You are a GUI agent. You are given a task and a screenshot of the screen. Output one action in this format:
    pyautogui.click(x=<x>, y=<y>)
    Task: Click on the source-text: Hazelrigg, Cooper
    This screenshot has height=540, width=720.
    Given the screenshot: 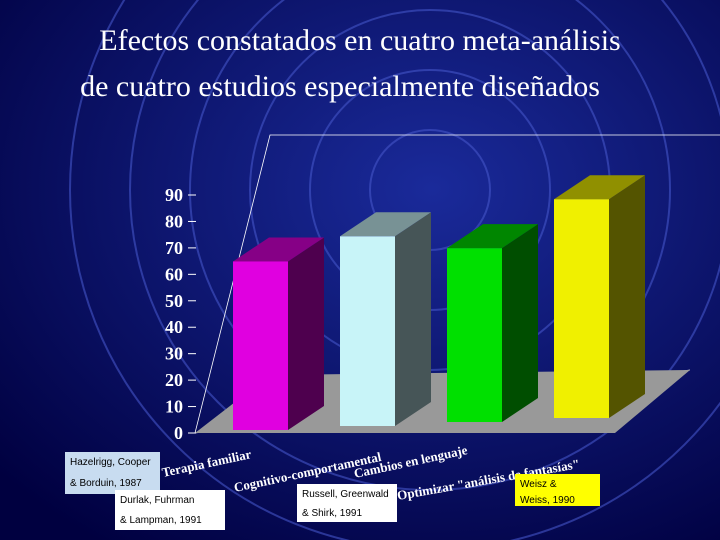 What is the action you would take?
    pyautogui.click(x=110, y=462)
    